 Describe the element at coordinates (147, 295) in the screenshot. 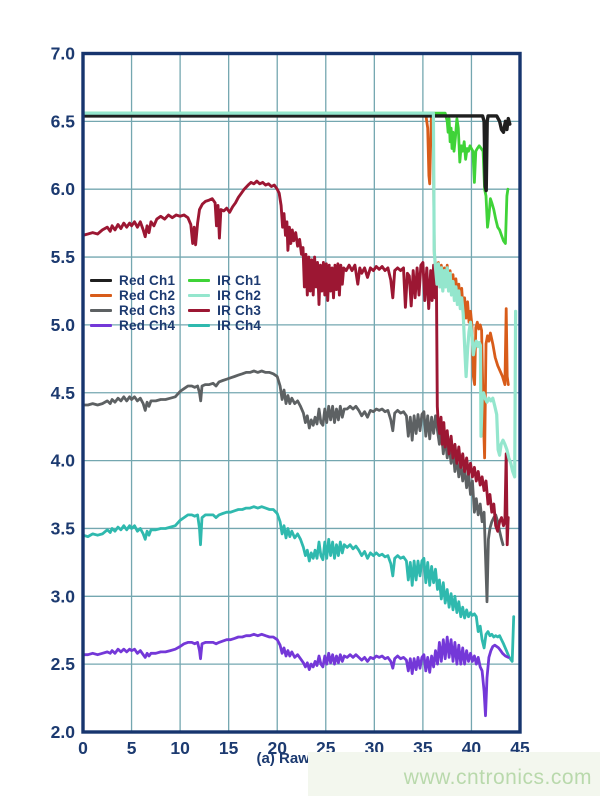

I see `legend-label: Red Ch2` at that location.